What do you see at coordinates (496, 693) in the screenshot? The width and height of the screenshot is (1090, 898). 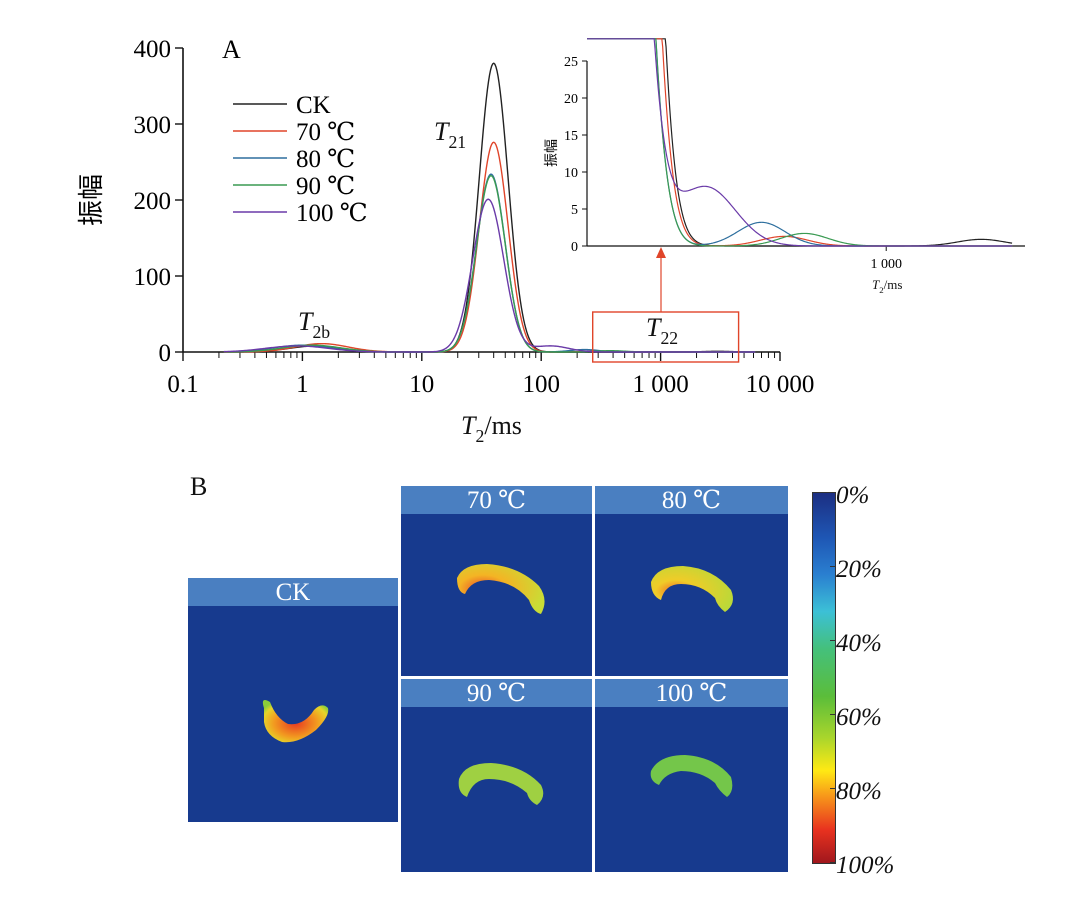 I see `mri-label-90c: 90 ℃` at bounding box center [496, 693].